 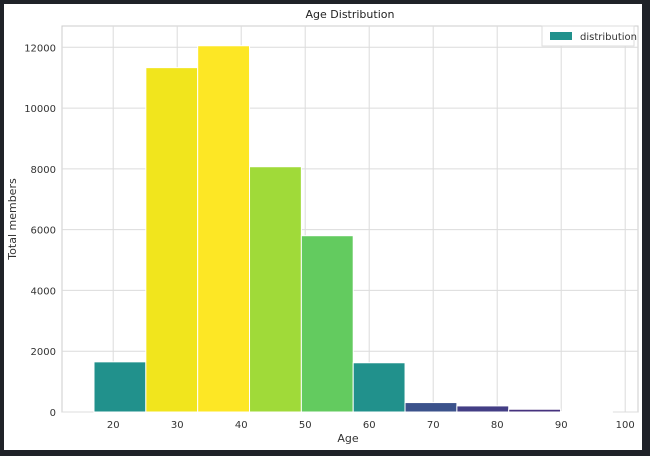 I want to click on x-tick-label: 90, so click(x=561, y=425).